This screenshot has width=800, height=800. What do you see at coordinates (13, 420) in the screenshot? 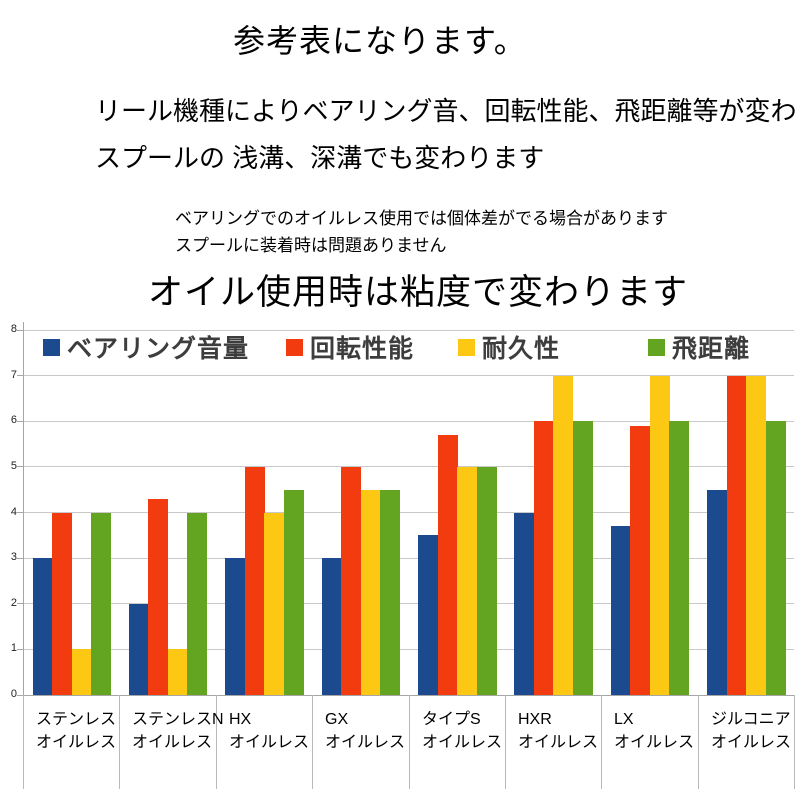
I see `y-axis-label: 6` at bounding box center [13, 420].